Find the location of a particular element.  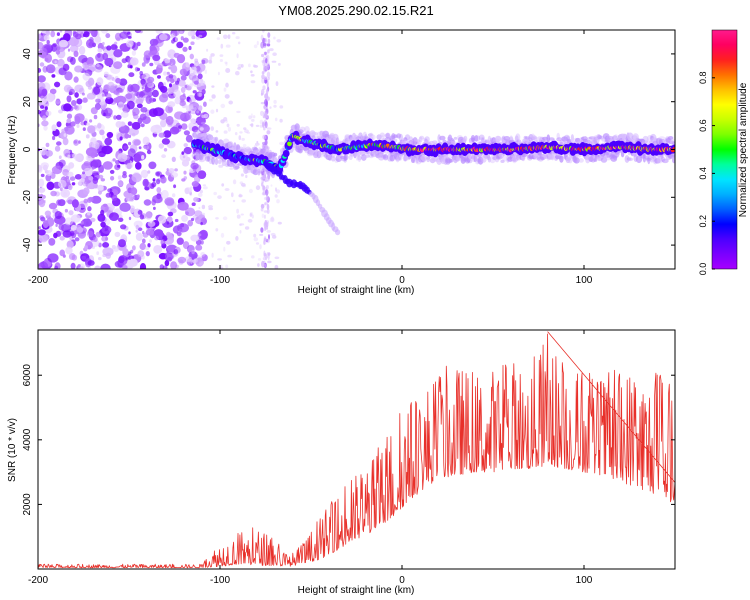

colorbar-ticks: 0.0 0.2 0.4 0.6 0.8 is located at coordinates (706, 173).